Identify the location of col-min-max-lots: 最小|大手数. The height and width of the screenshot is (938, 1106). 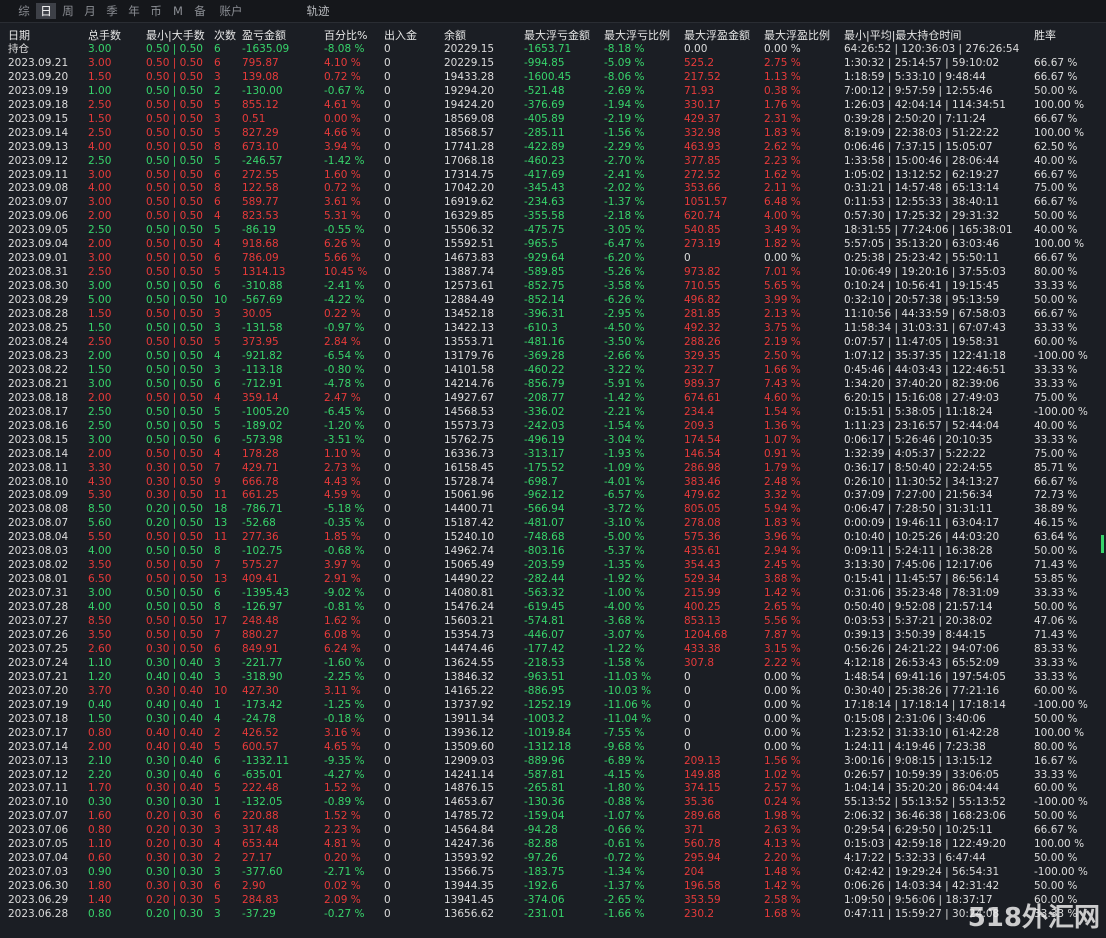
(175, 35).